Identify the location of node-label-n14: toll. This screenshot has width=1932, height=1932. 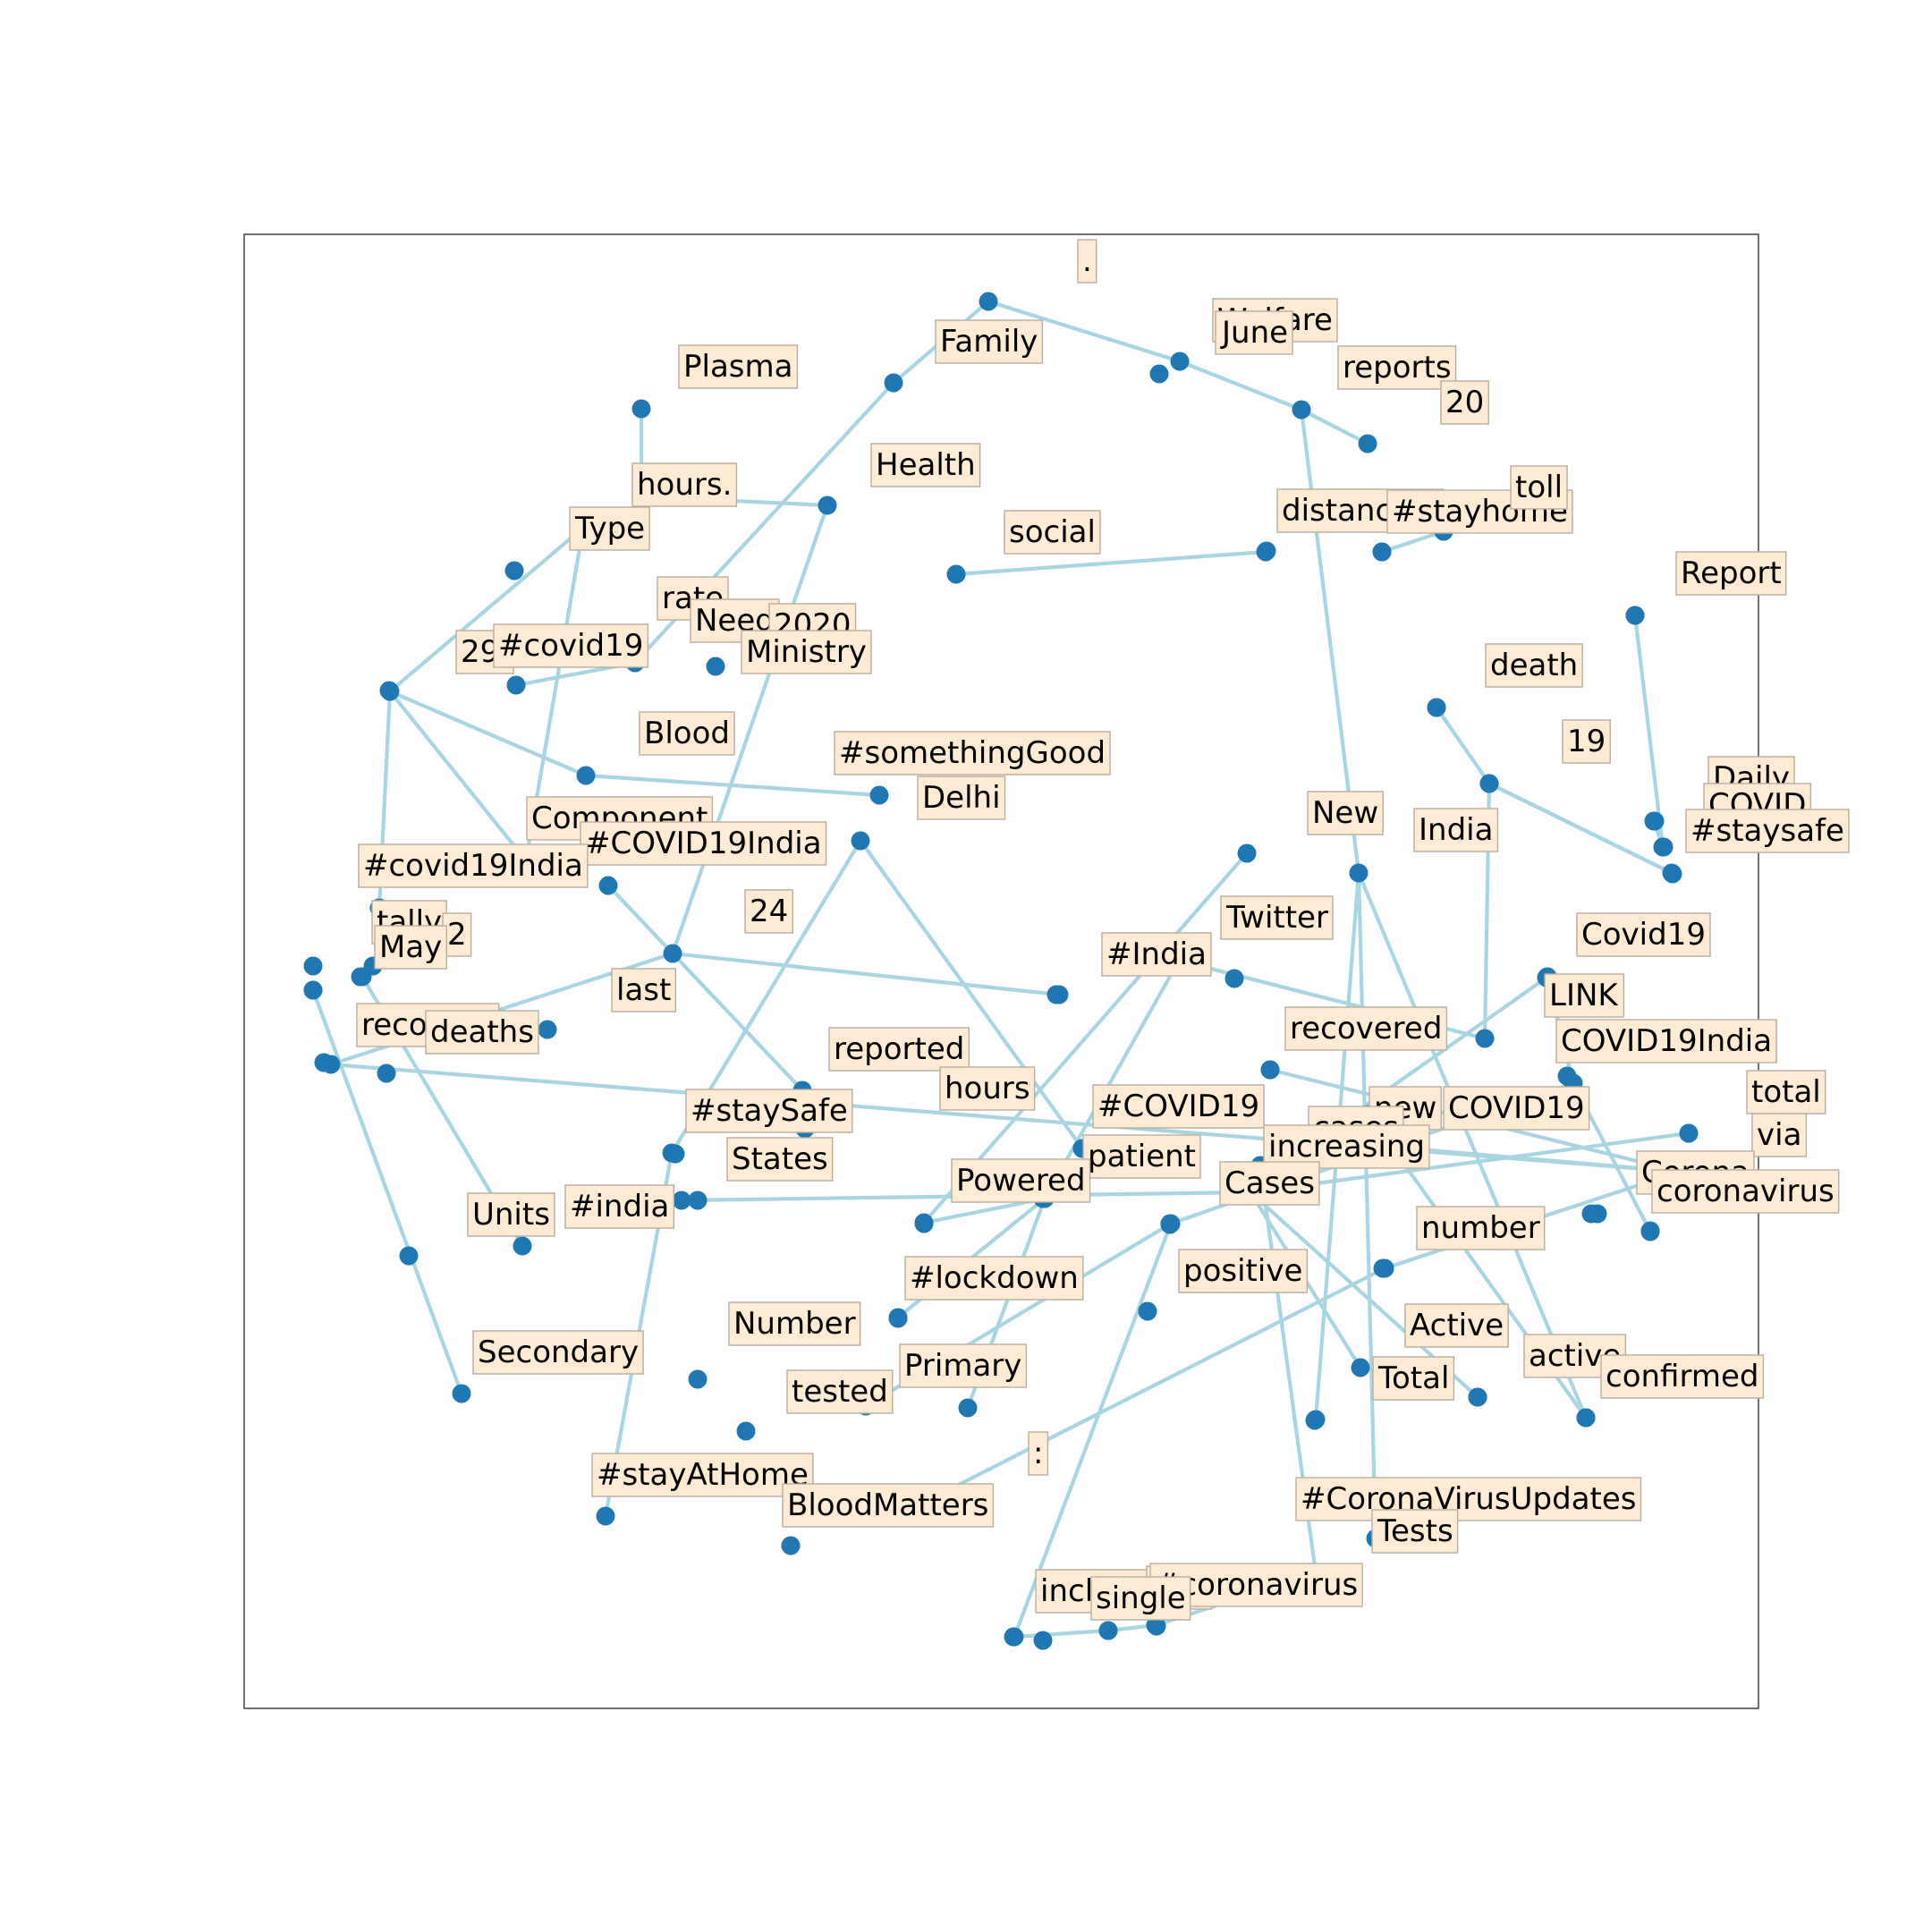
(1539, 487).